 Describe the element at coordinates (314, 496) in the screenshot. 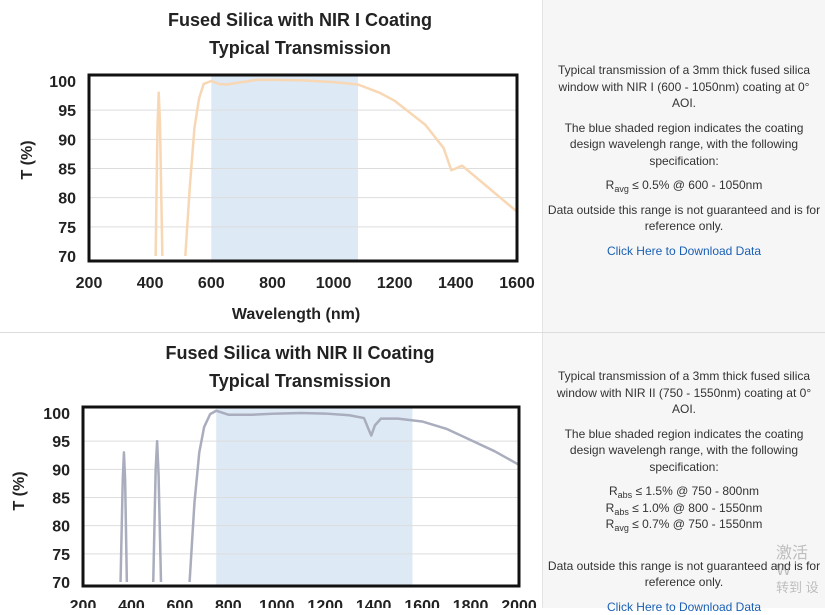

I see `coating-range-shade` at that location.